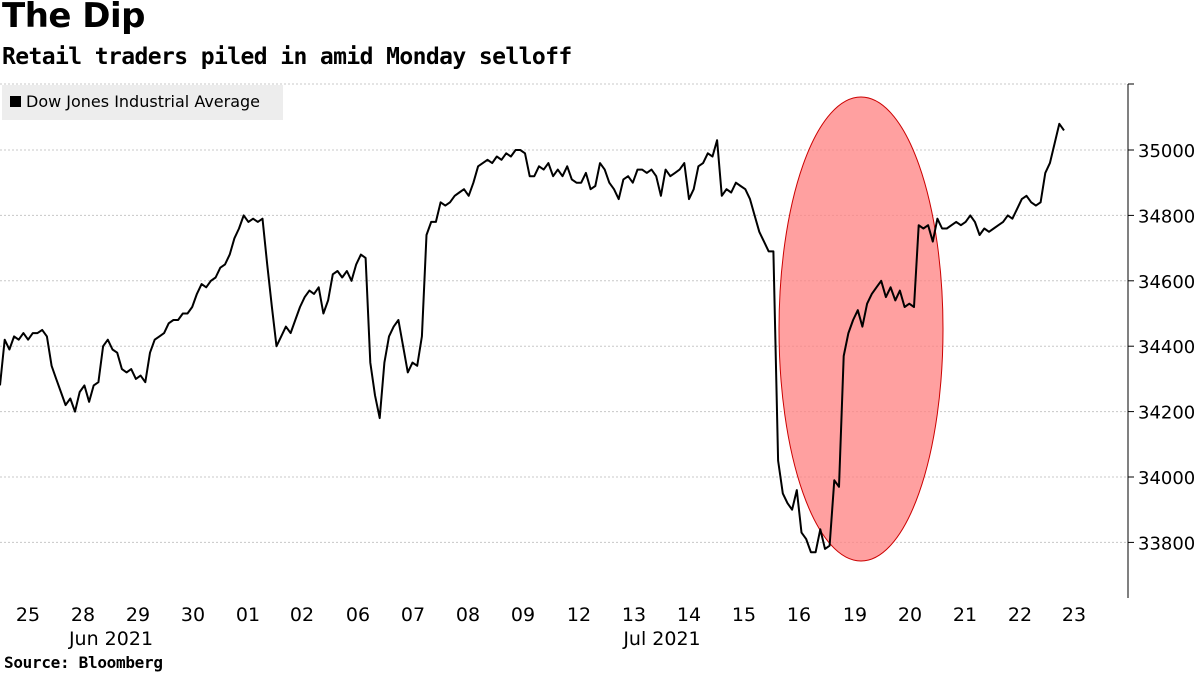 This screenshot has width=1200, height=675. Describe the element at coordinates (523, 615) in the screenshot. I see `x-tick-label: 09` at that location.